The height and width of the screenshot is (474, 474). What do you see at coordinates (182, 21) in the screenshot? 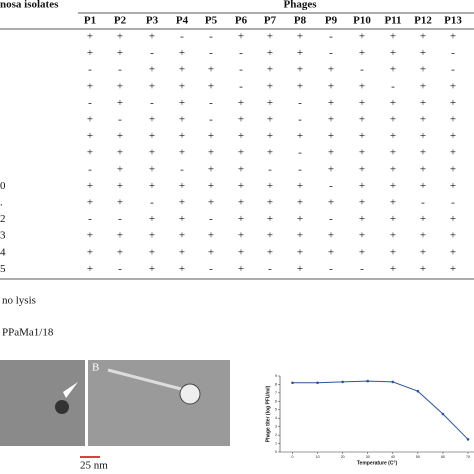
I see `column-header: P4` at bounding box center [182, 21].